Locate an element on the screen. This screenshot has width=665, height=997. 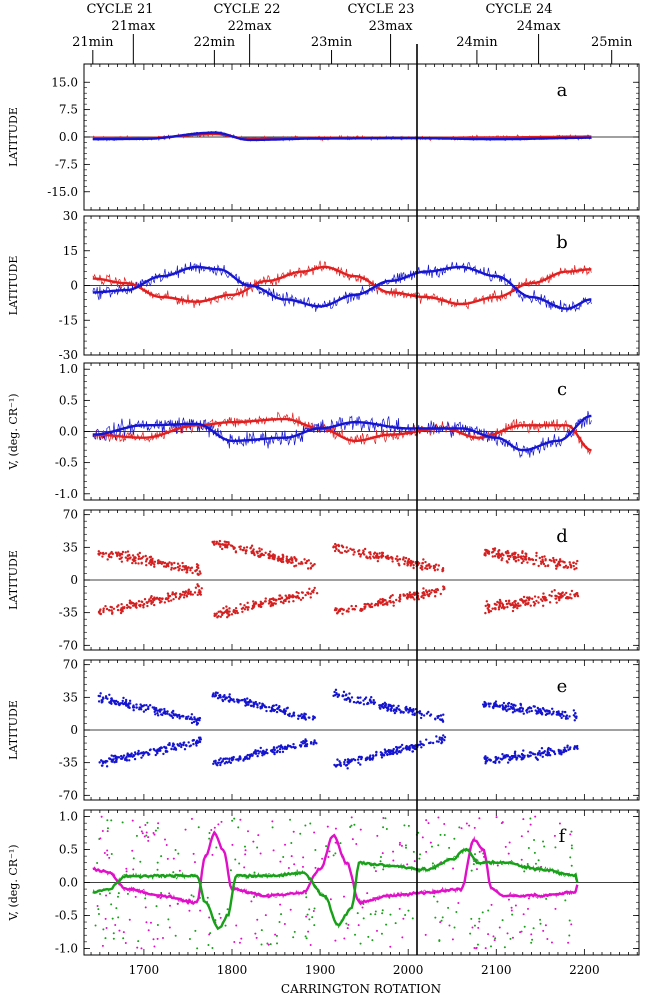
y-tick-label: 7.5 is located at coordinates (68, 110).